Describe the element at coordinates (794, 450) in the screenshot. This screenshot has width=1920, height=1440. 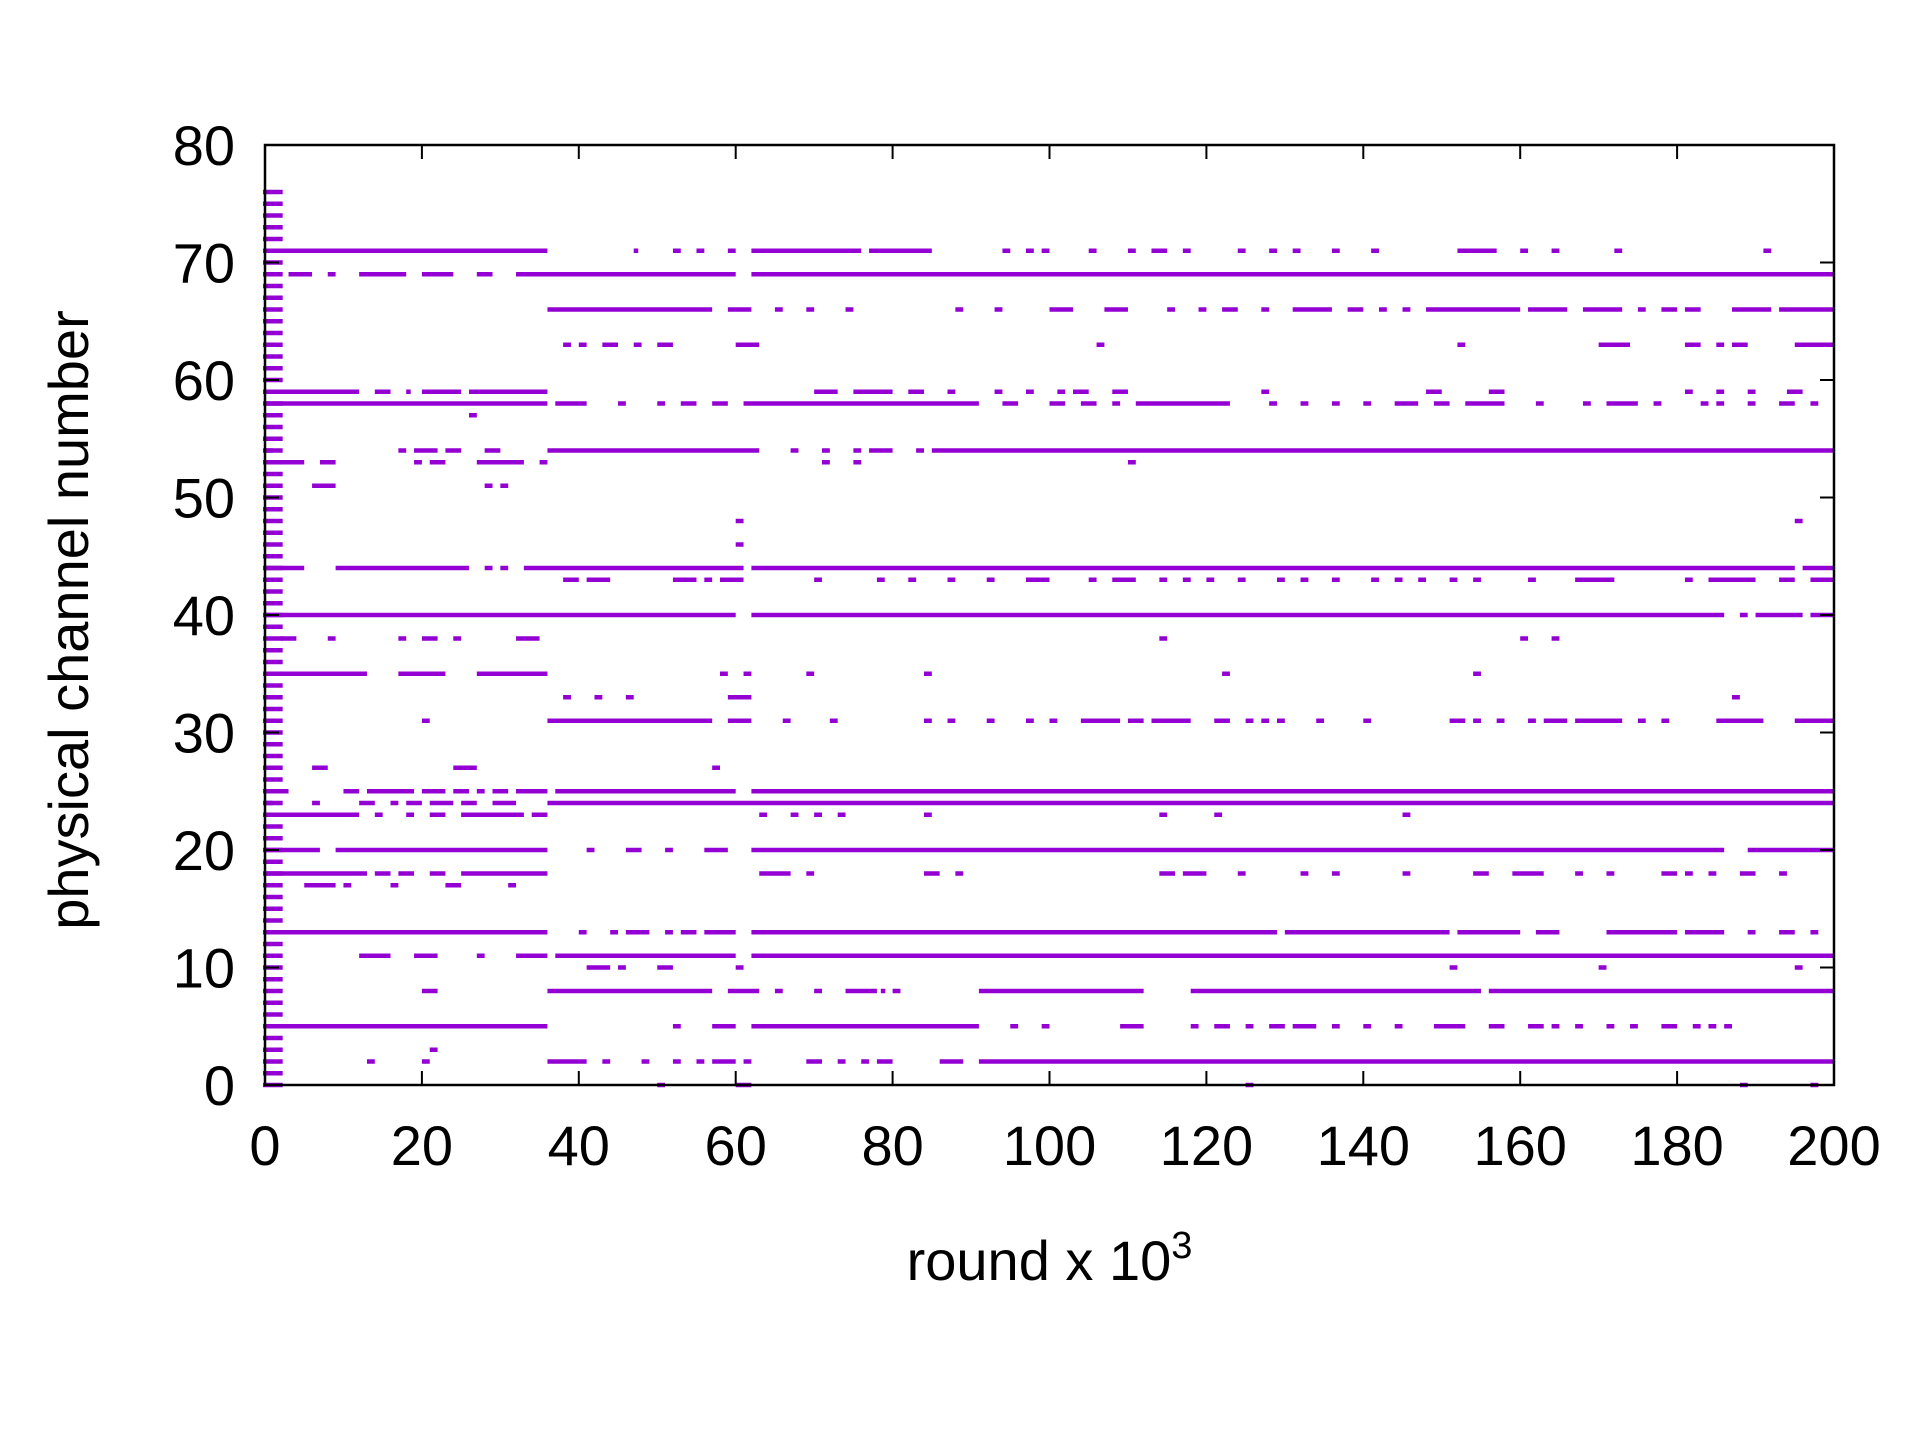
I see `channel-54-mark` at that location.